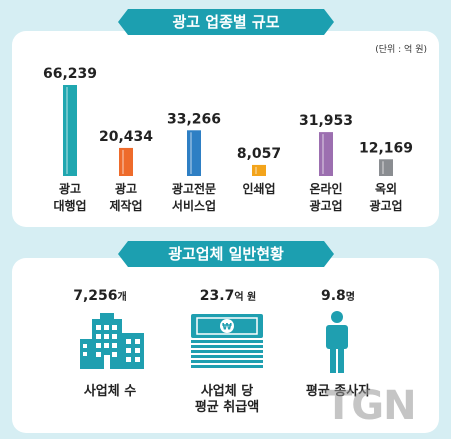  Describe the element at coordinates (69, 205) in the screenshot. I see `category-label-0-1: 대행업` at that location.